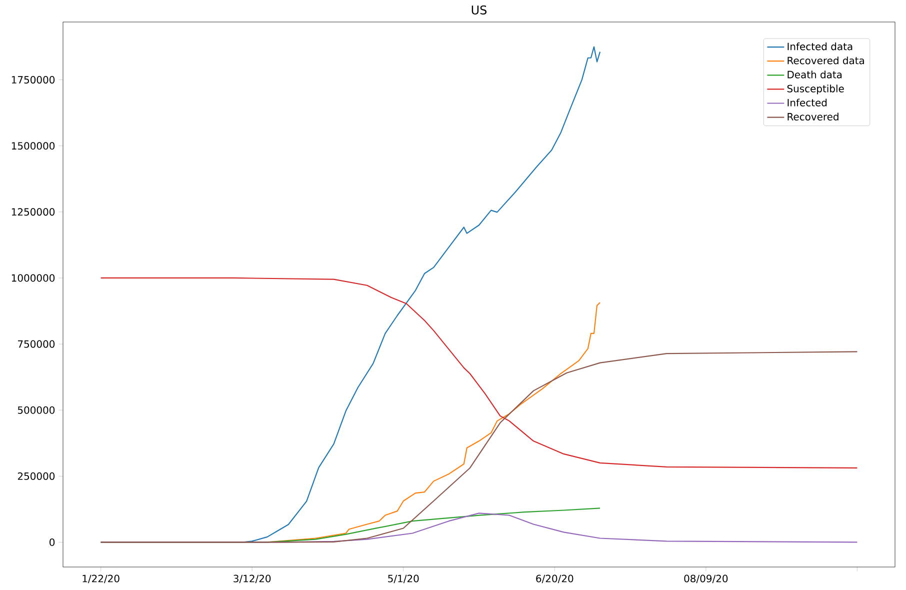  What do you see at coordinates (706, 579) in the screenshot?
I see `x-tick-label: 08/09/20` at bounding box center [706, 579].